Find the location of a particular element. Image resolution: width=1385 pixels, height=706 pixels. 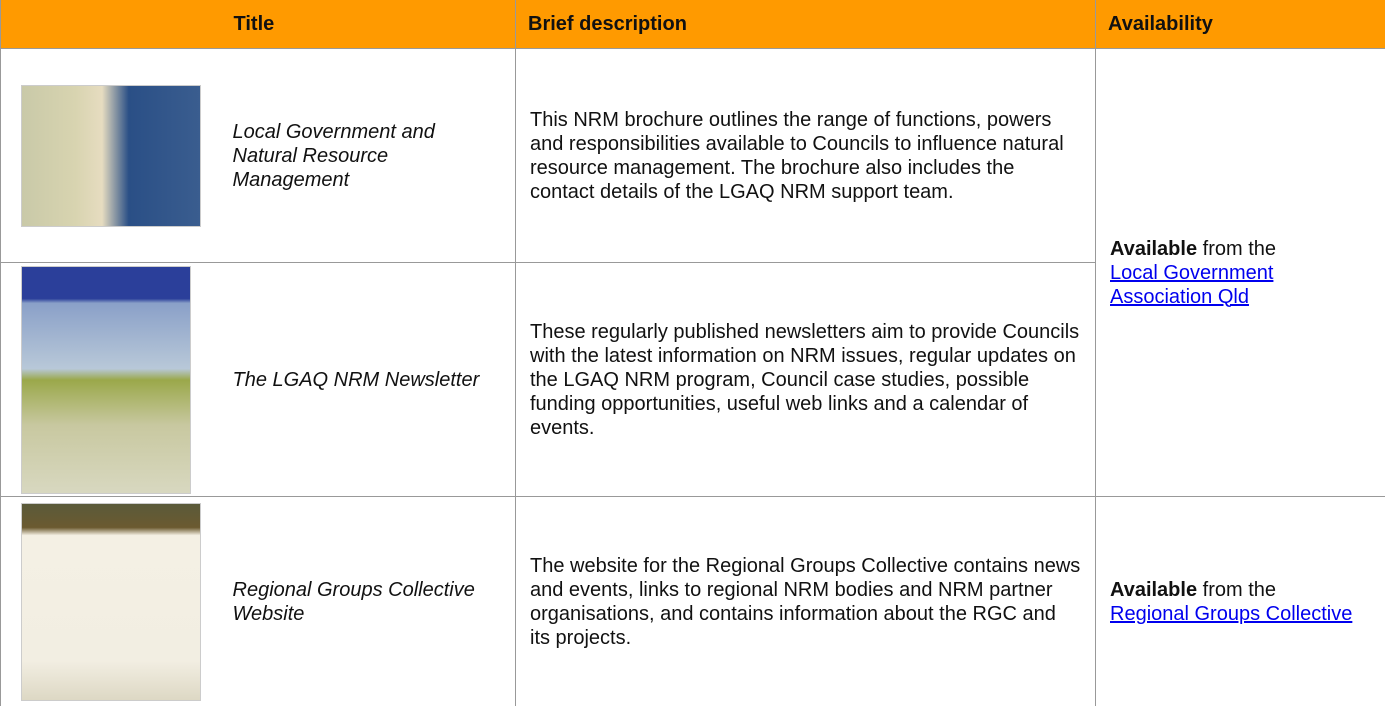

title-cell: The LGAQ NRM Newsletter is located at coordinates (365, 379).